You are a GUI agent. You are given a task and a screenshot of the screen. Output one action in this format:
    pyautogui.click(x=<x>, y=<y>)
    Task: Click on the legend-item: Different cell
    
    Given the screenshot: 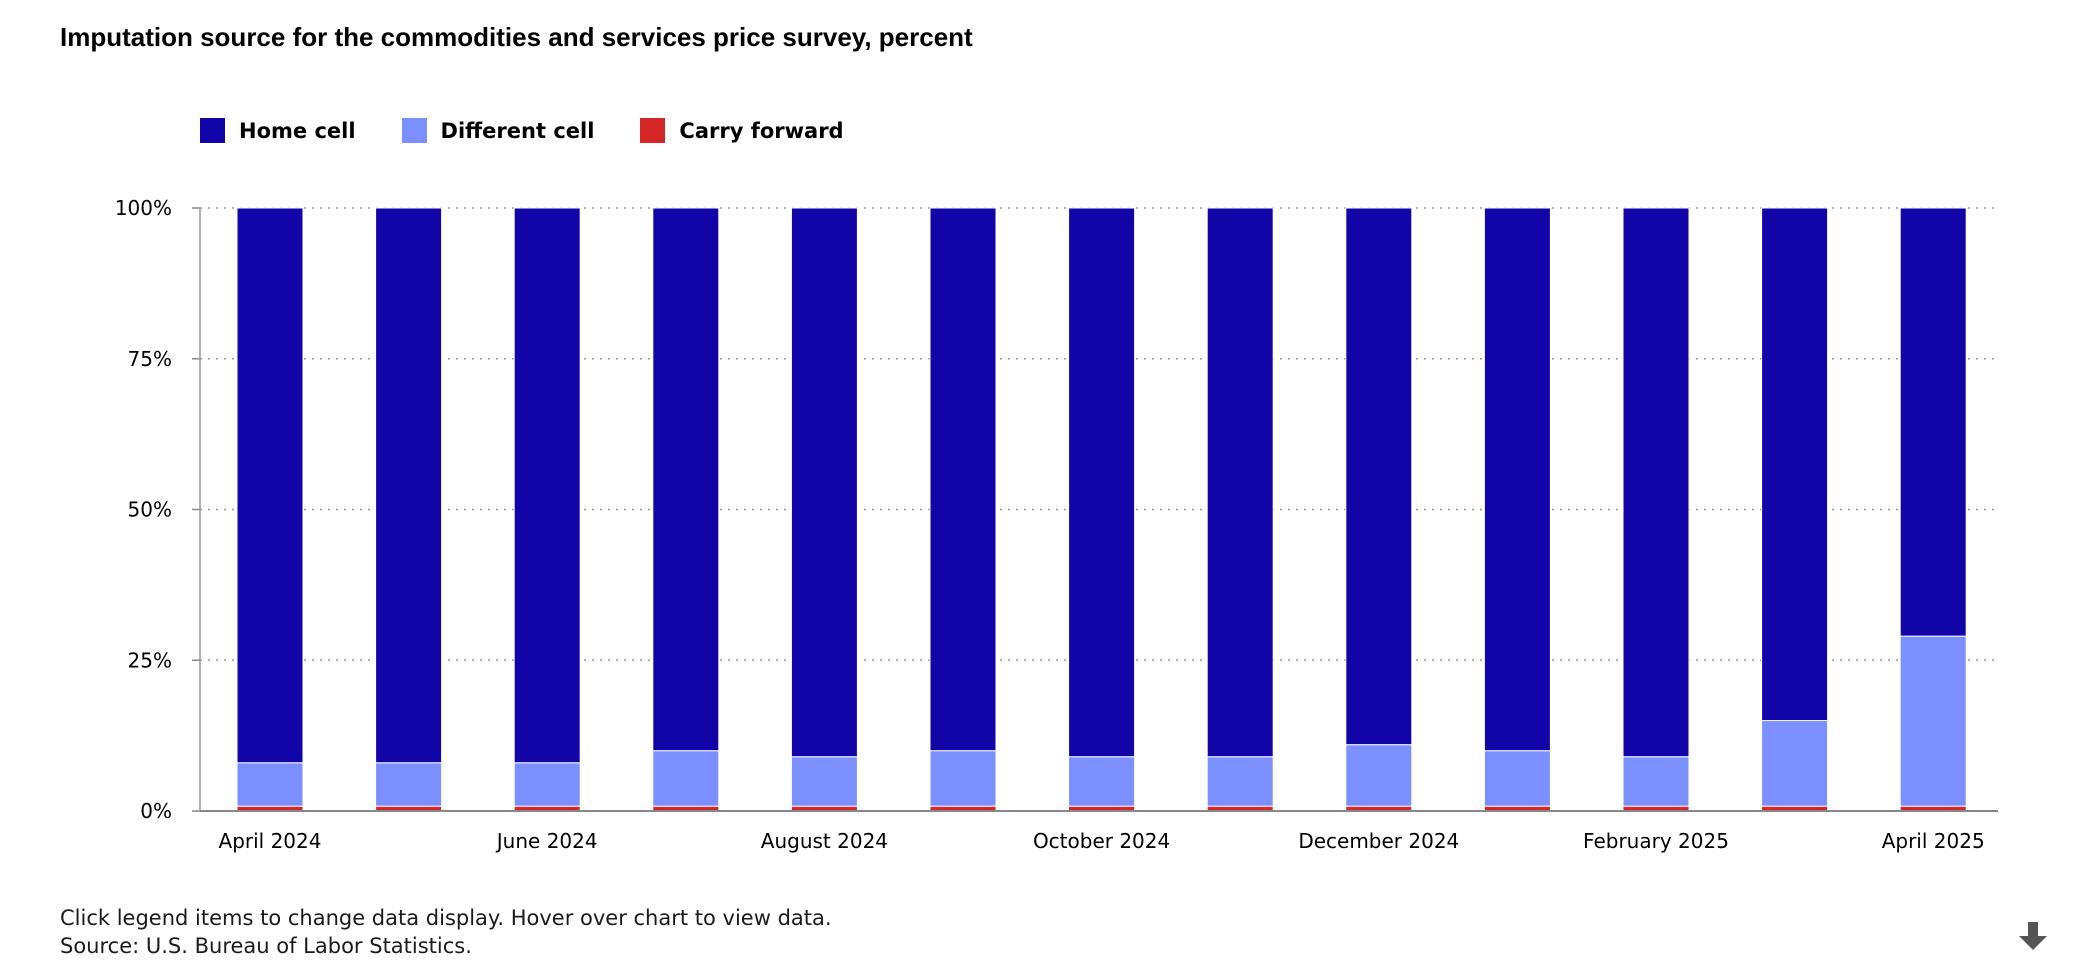 What is the action you would take?
    pyautogui.click(x=498, y=130)
    